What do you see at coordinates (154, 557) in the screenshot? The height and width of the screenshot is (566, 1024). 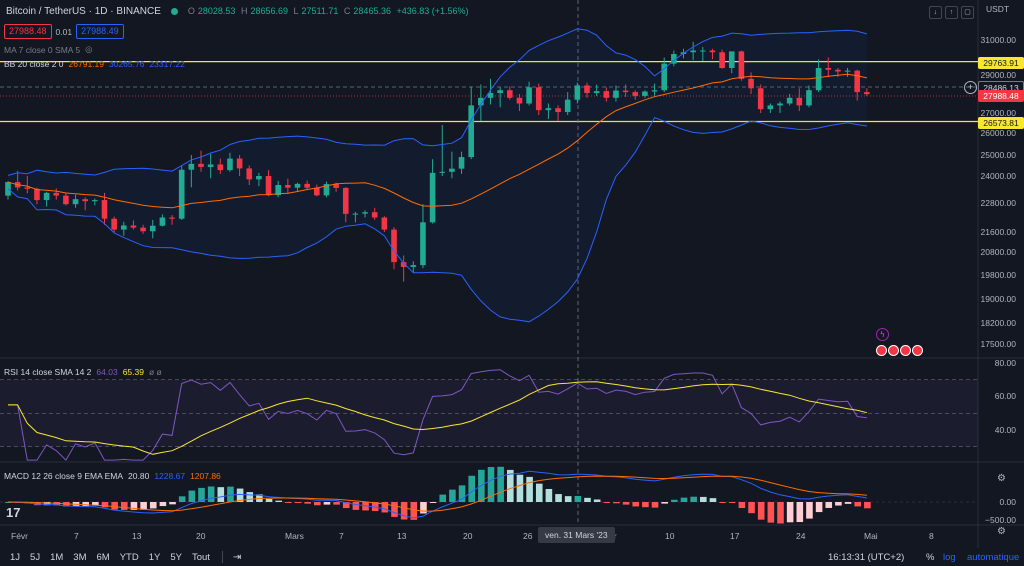 I see `range-1y: 1Y` at bounding box center [154, 557].